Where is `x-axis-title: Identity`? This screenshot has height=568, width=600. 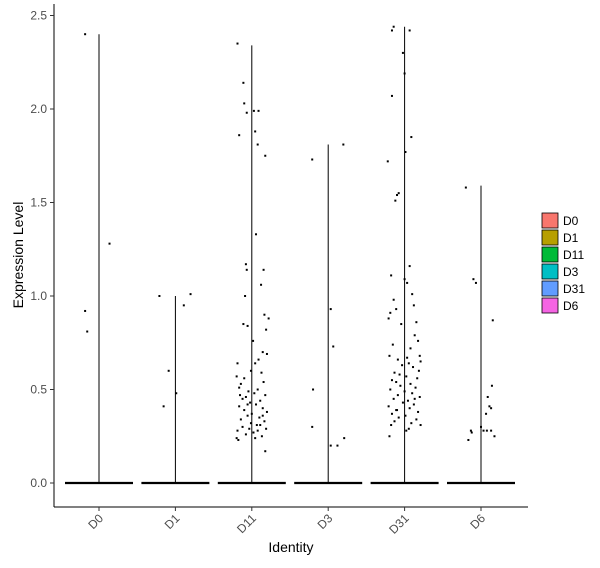
x-axis-title: Identity is located at coordinates (290, 547).